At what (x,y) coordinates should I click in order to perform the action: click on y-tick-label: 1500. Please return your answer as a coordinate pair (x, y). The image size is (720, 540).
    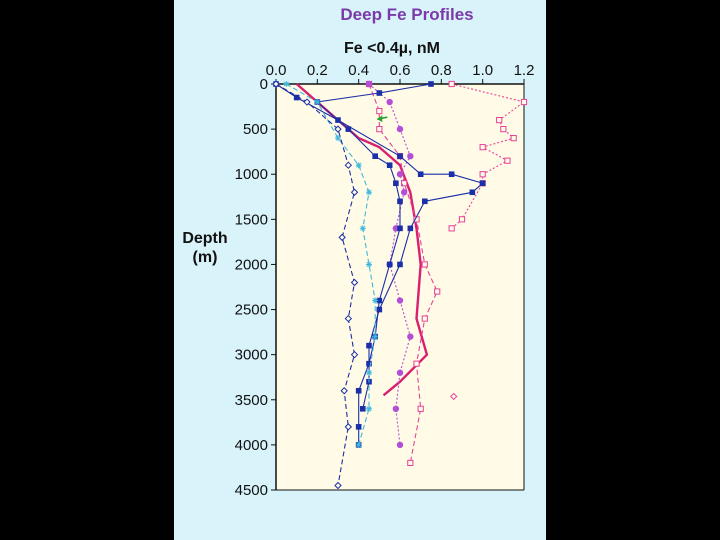
    Looking at the image, I should click on (251, 219).